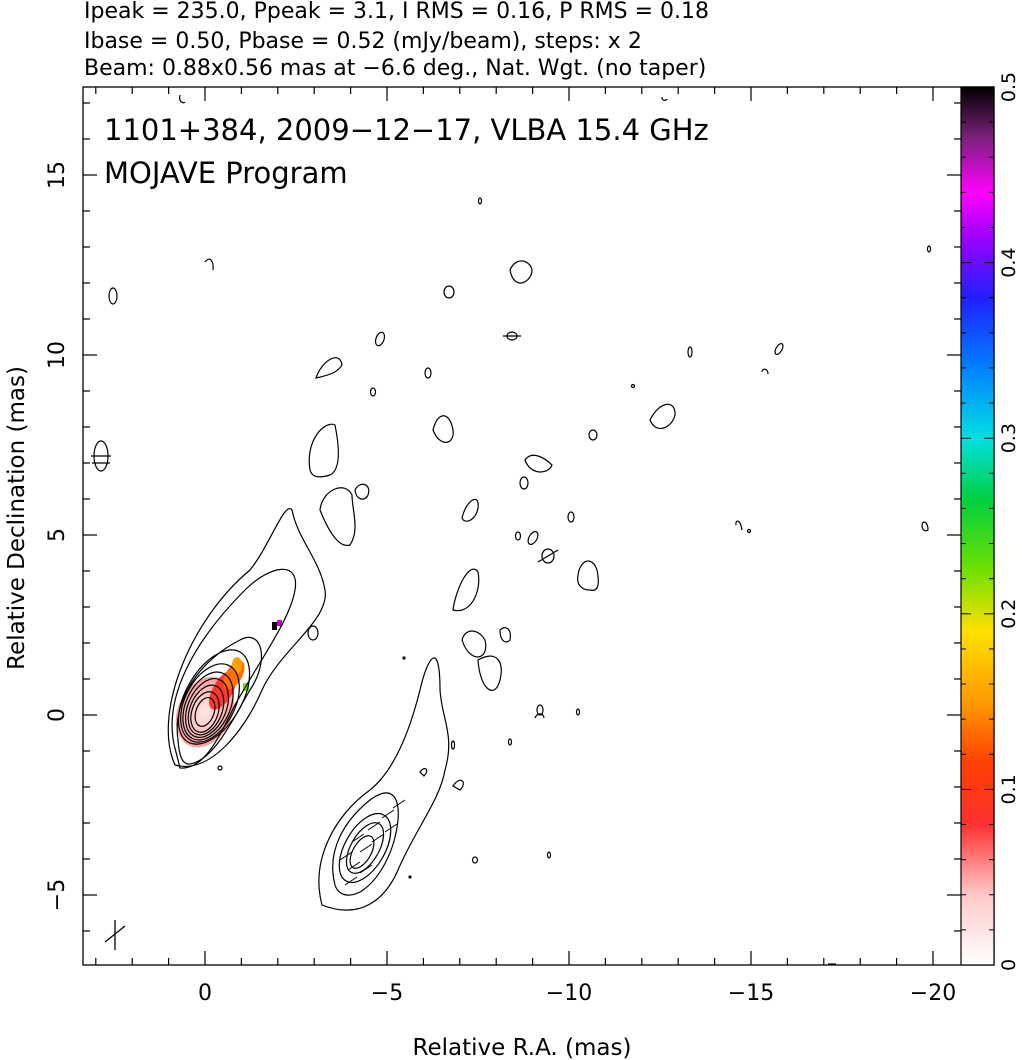 This screenshot has width=1022, height=1060. Describe the element at coordinates (1009, 614) in the screenshot. I see `colorbar-tick-label: 0.2` at that location.